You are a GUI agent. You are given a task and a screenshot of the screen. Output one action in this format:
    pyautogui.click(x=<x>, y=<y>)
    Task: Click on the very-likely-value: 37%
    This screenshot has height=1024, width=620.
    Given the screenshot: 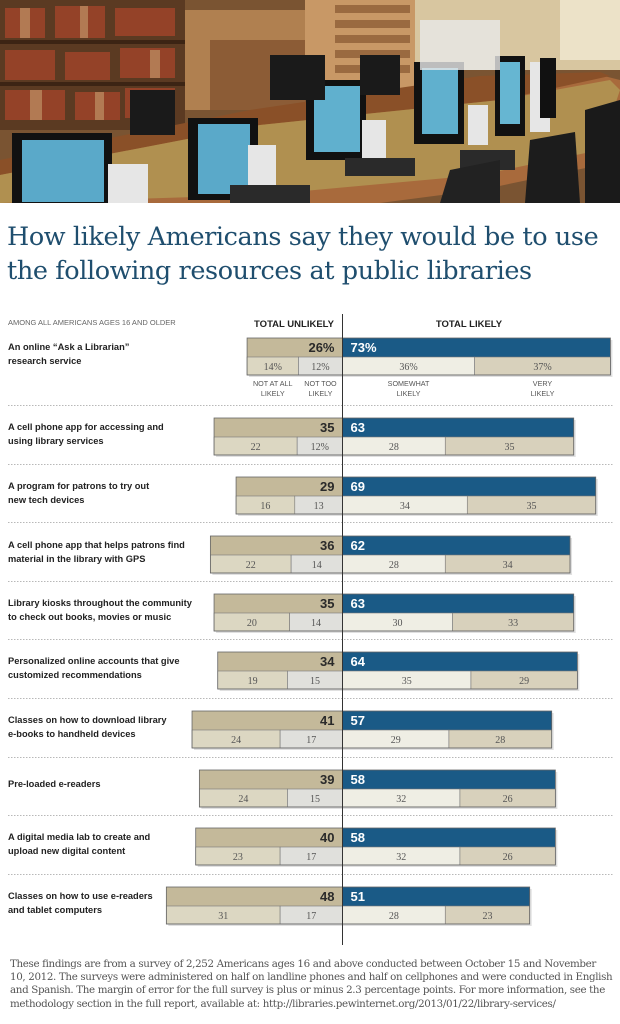 What is the action you would take?
    pyautogui.click(x=542, y=367)
    